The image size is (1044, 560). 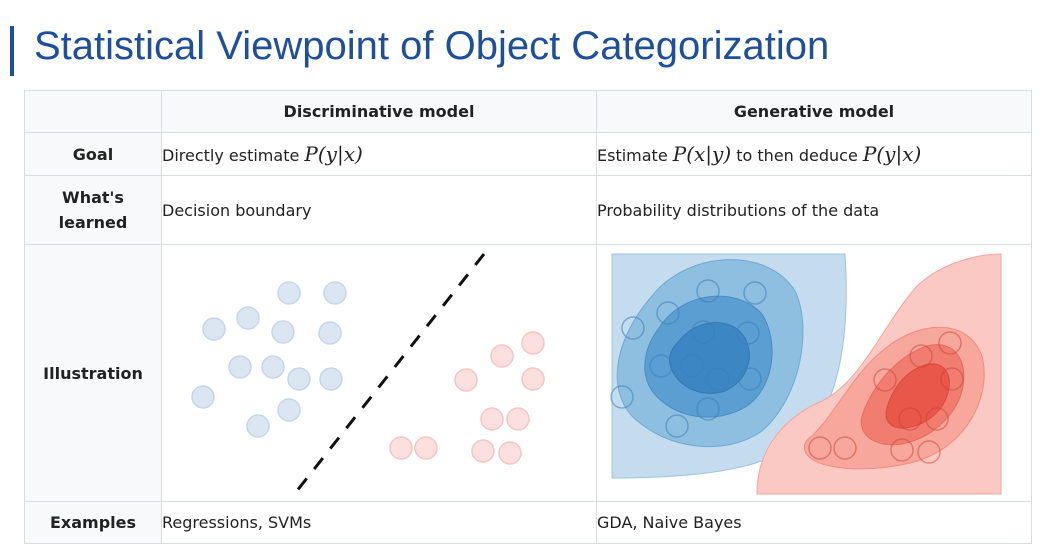 I want to click on row-label-learned: What's learned, so click(x=93, y=210).